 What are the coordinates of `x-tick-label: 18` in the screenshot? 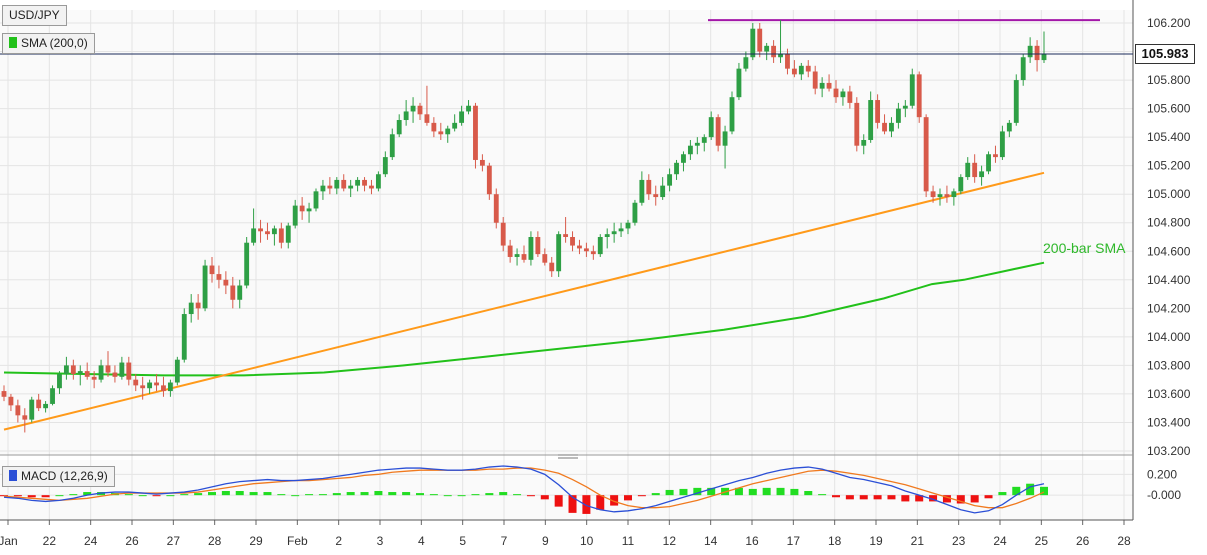 It's located at (835, 541).